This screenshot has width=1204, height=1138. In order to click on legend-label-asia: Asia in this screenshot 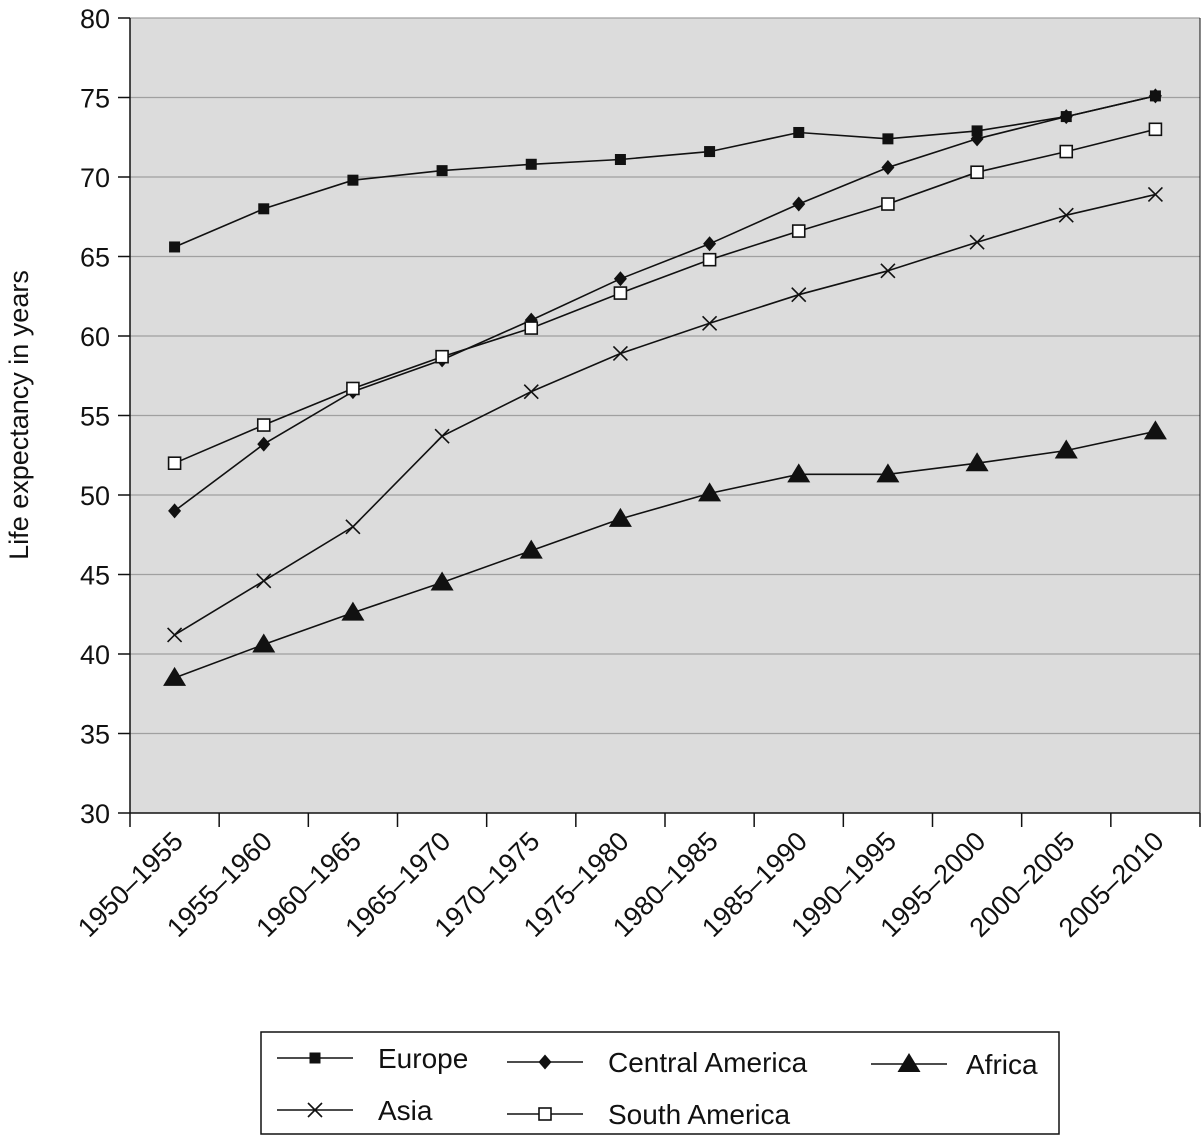, I will do `click(405, 1110)`.